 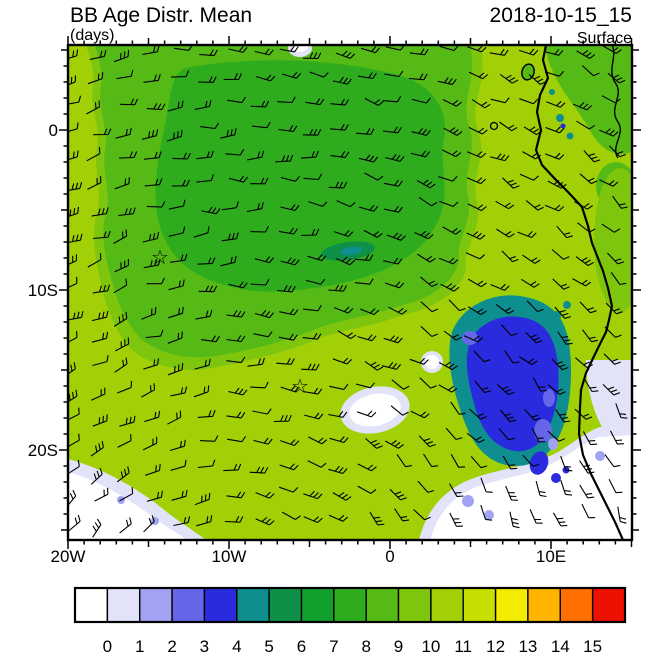 What do you see at coordinates (579, 292) in the screenshot?
I see `african-coastline` at bounding box center [579, 292].